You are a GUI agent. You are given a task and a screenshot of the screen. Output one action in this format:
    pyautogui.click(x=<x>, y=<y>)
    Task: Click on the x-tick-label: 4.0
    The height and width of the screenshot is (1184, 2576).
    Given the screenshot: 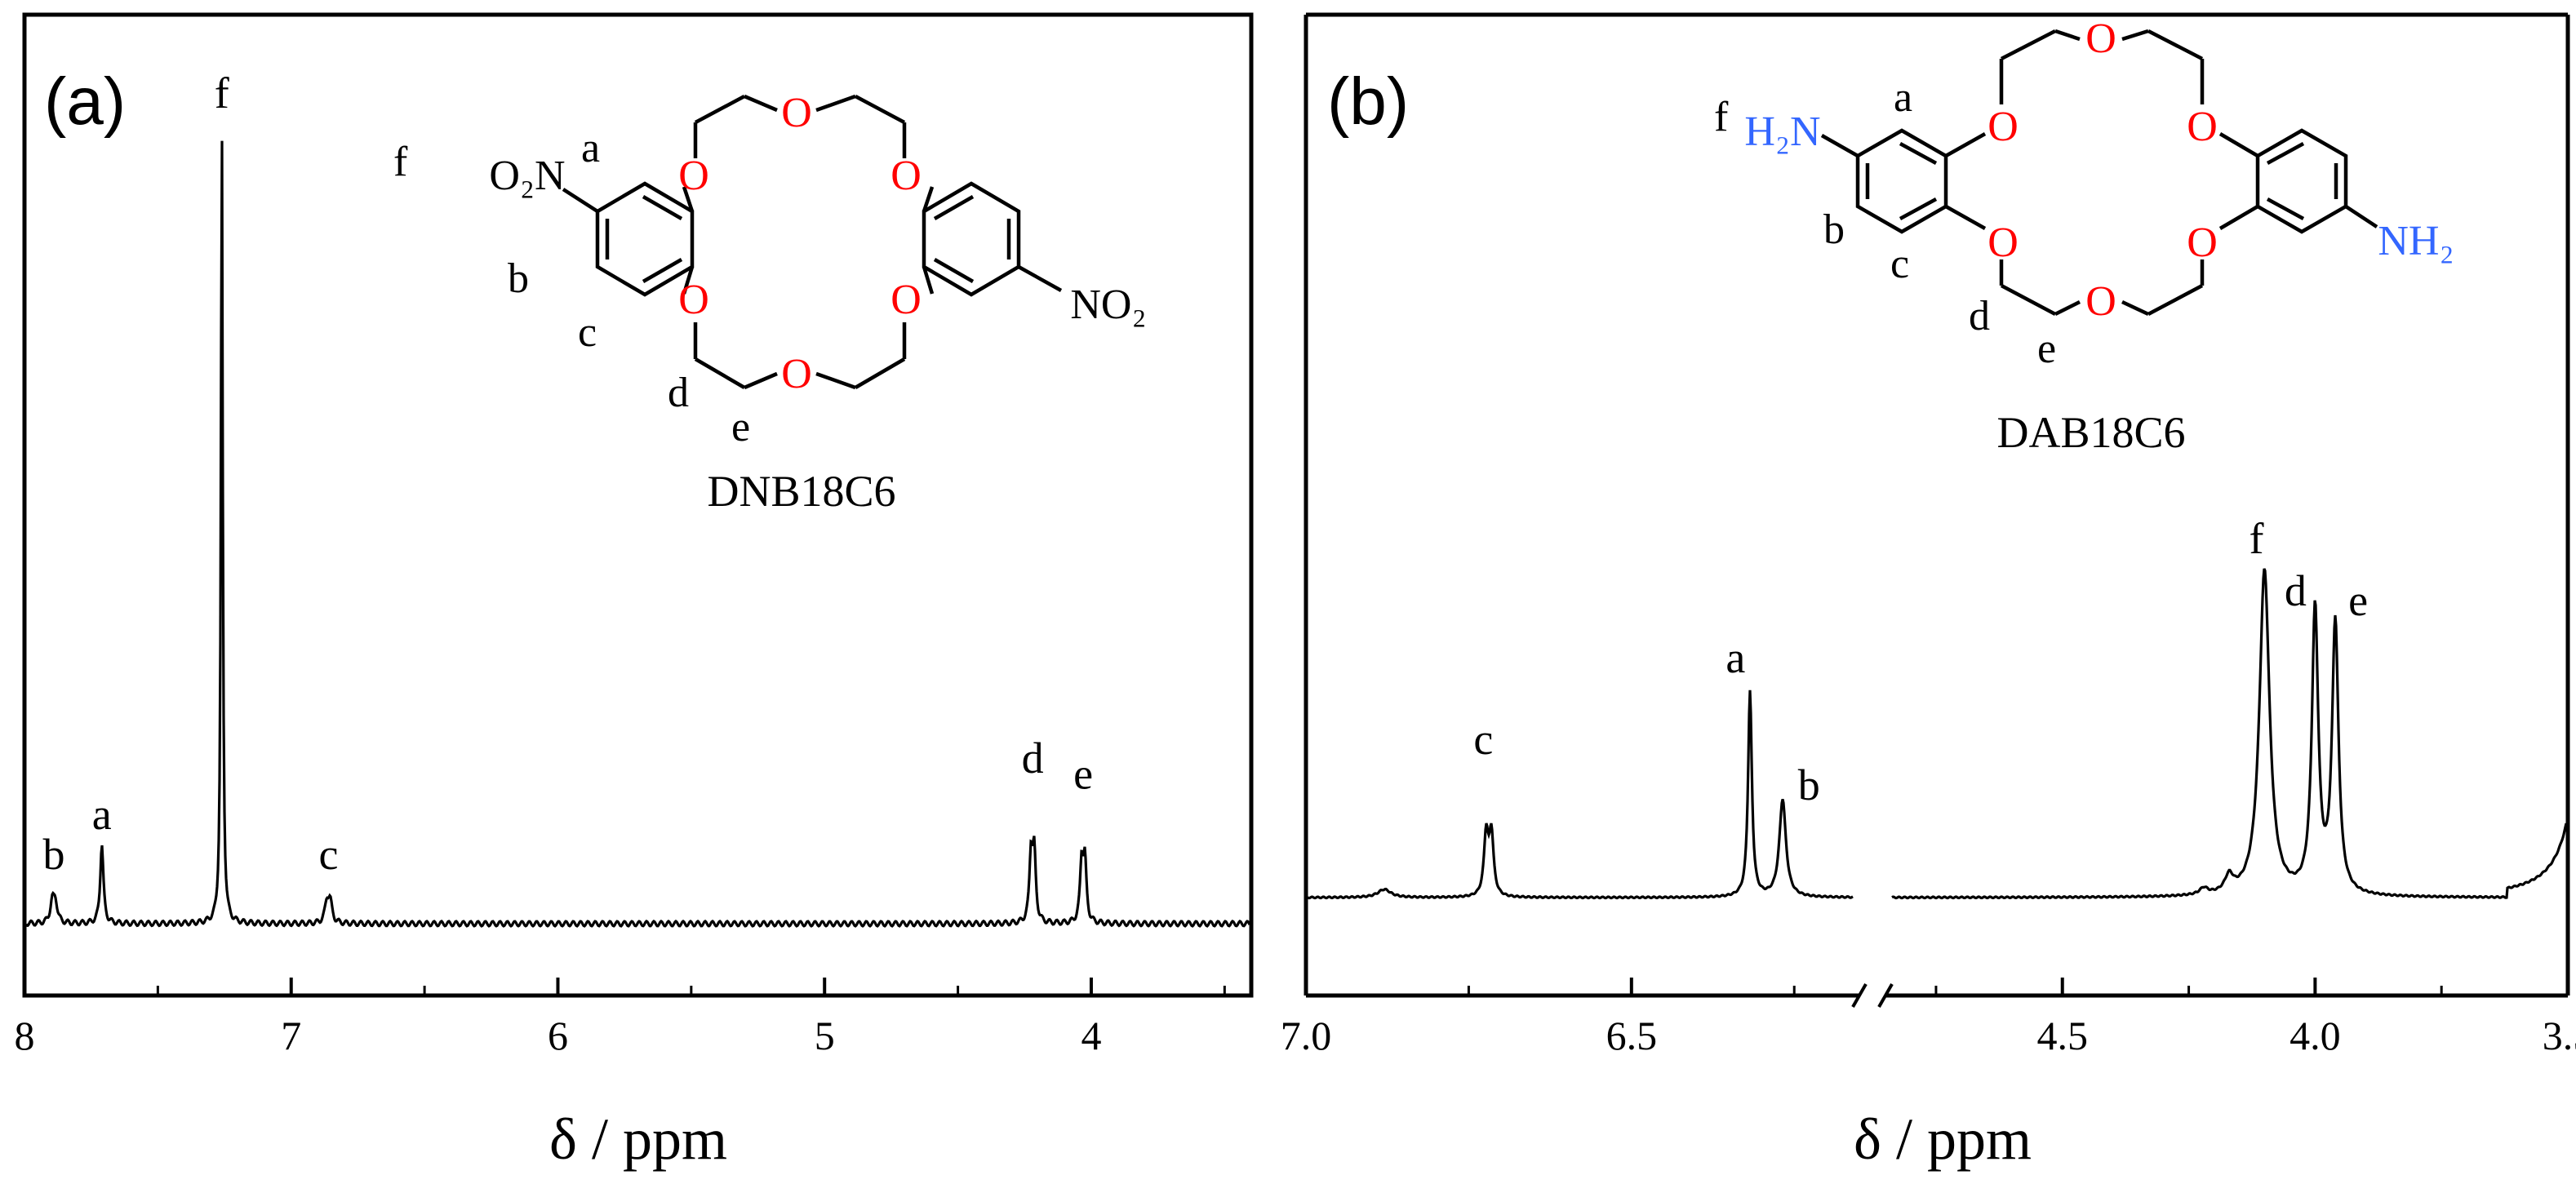 What is the action you would take?
    pyautogui.click(x=2315, y=1035)
    